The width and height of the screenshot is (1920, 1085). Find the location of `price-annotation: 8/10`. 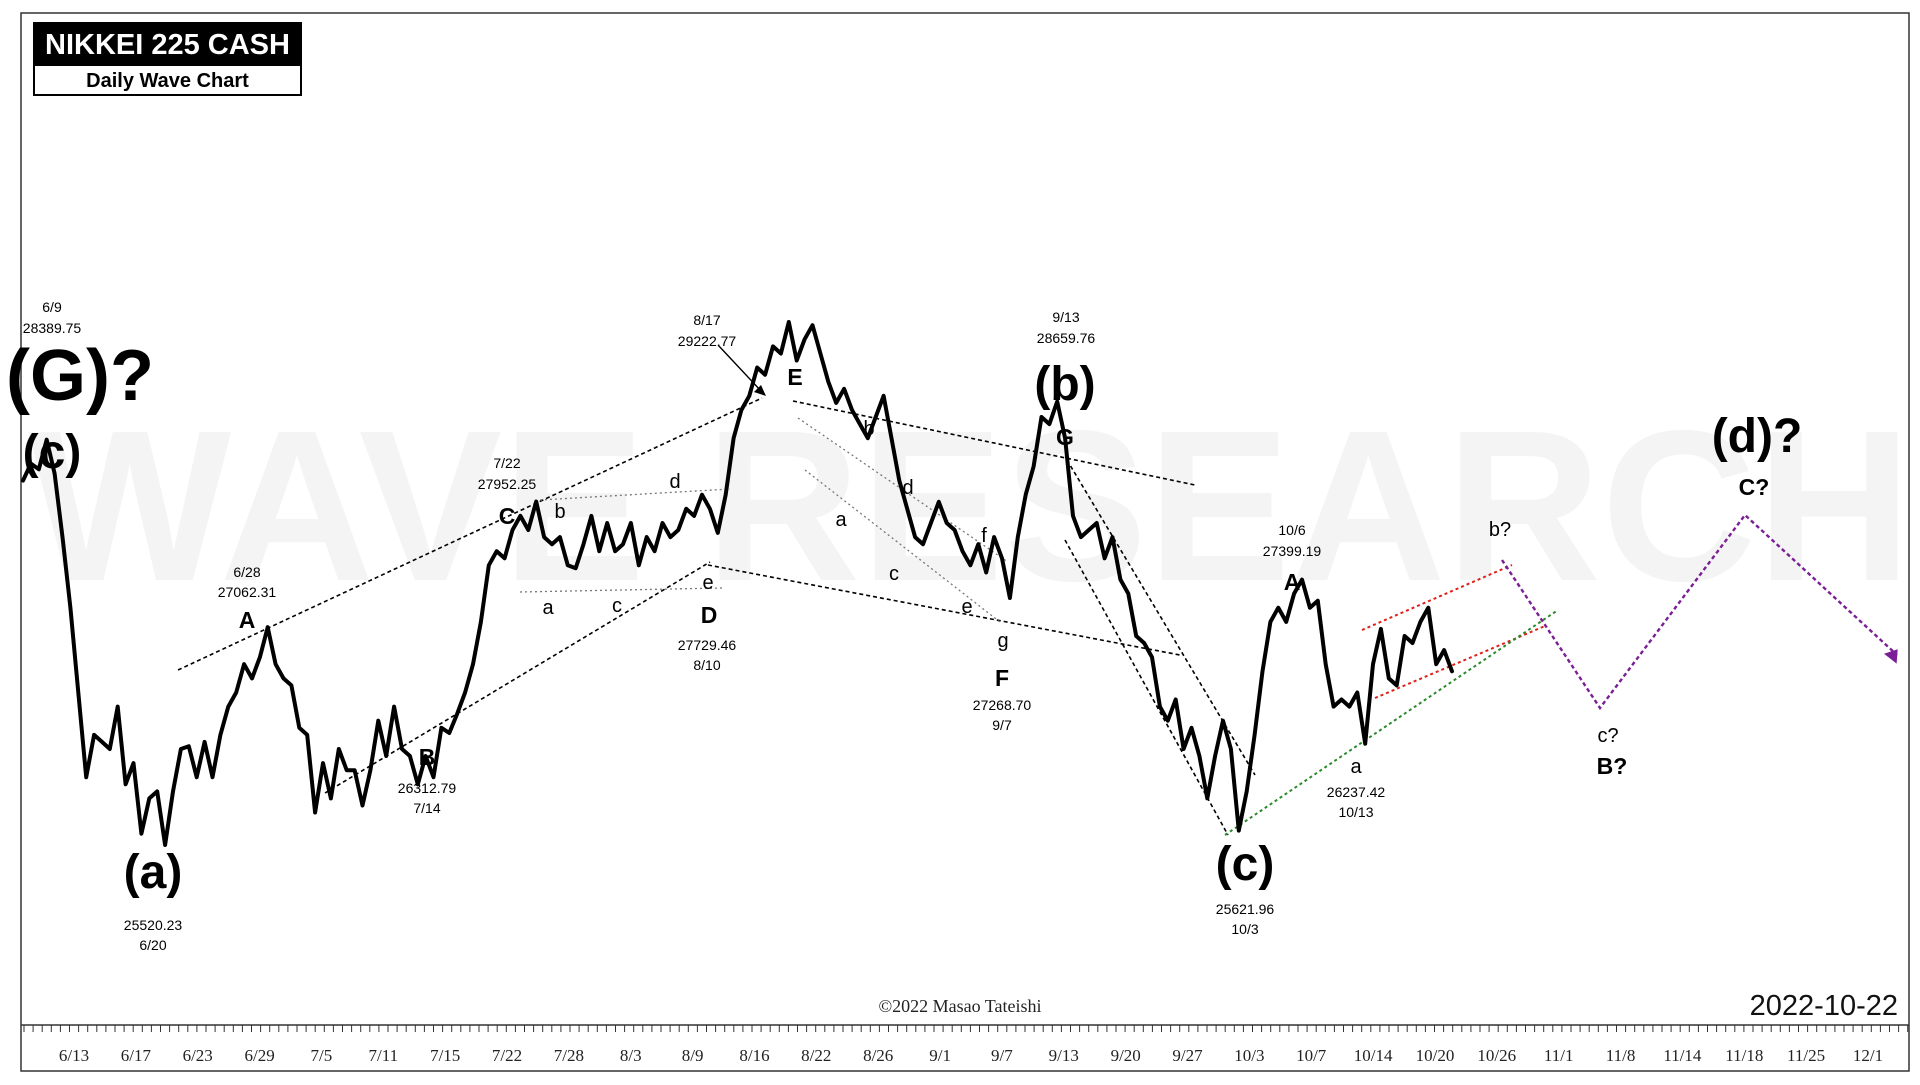

price-annotation: 8/10 is located at coordinates (706, 665).